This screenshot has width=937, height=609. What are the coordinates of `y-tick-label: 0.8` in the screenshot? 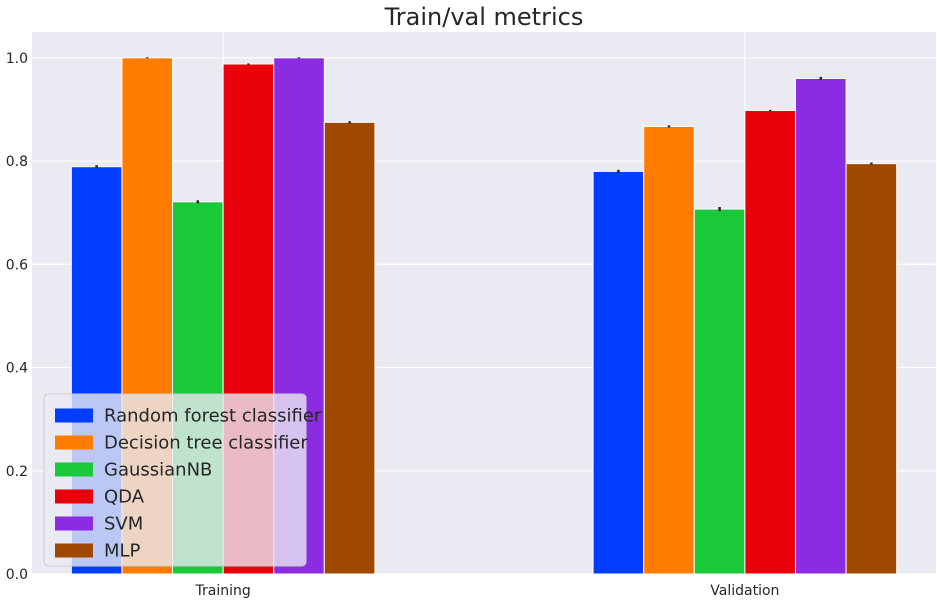 It's located at (17, 162).